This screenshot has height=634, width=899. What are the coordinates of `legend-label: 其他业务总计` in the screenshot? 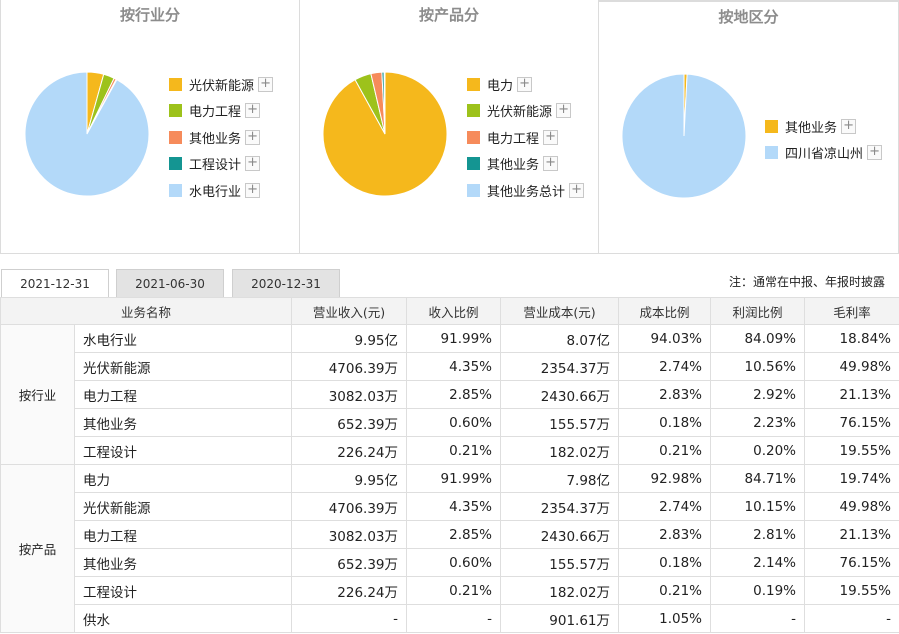 It's located at (526, 192).